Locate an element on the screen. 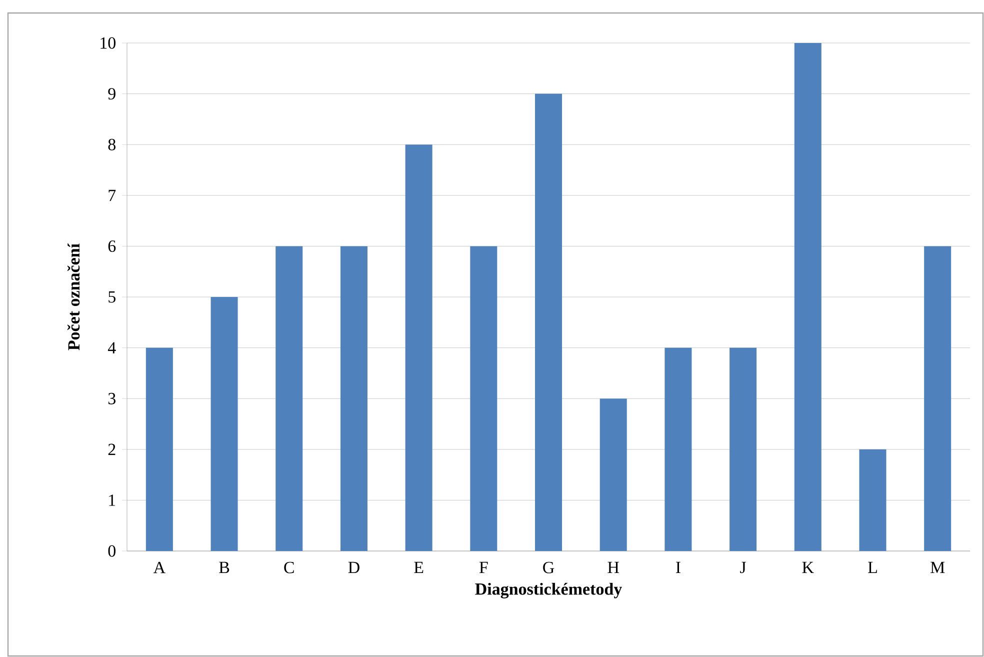  y-tick-label: 7 is located at coordinates (112, 195).